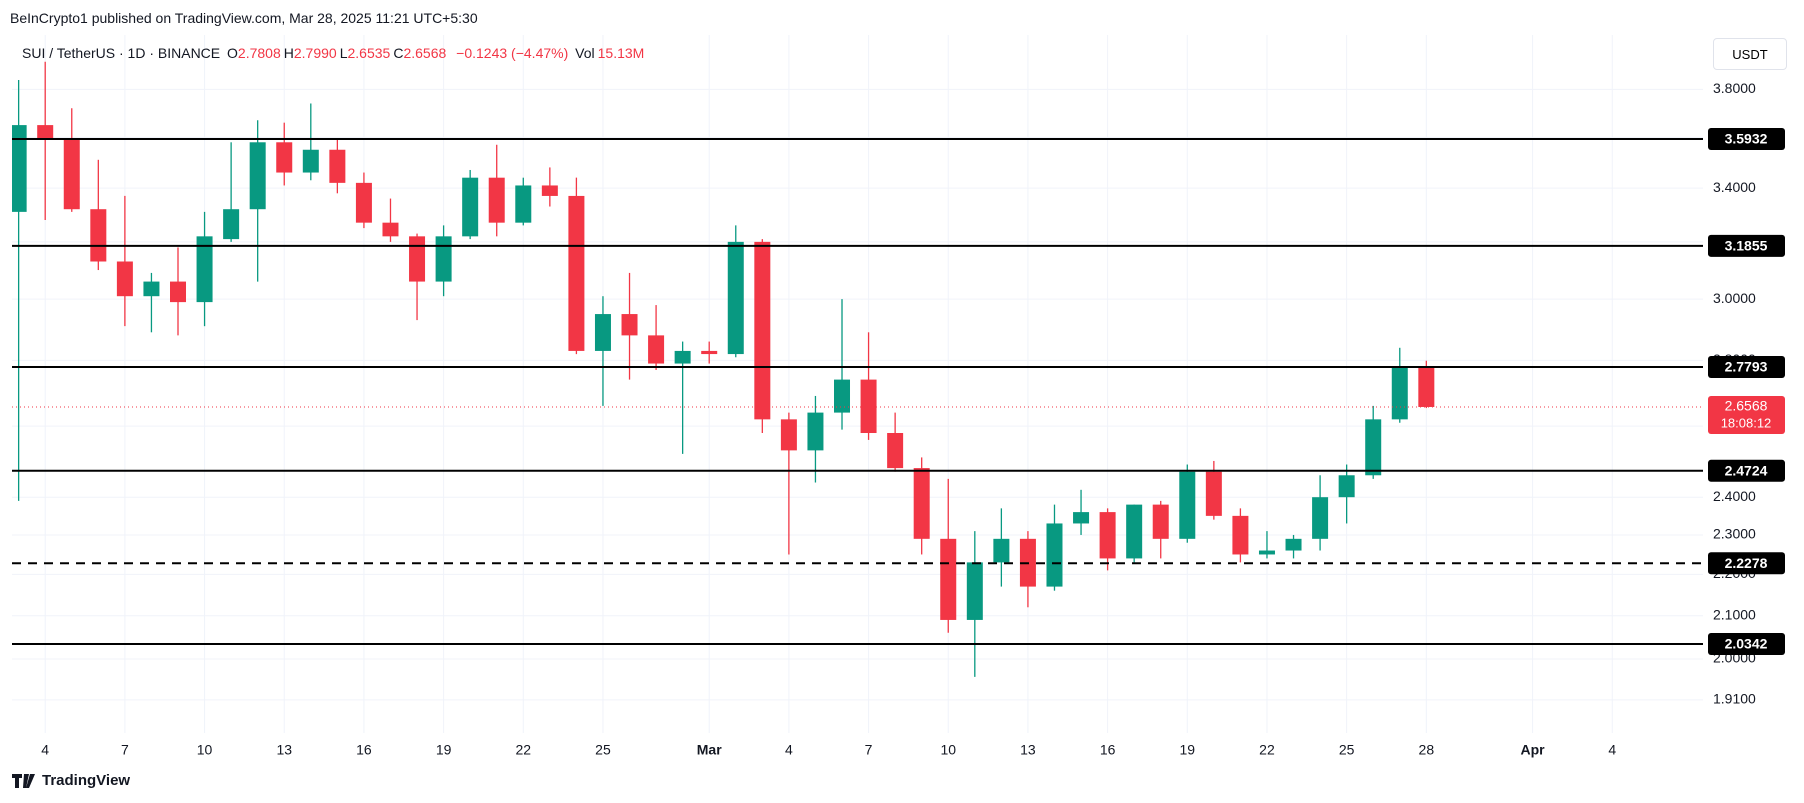 The height and width of the screenshot is (803, 1804). What do you see at coordinates (315, 53) in the screenshot?
I see `ohlc-value: 2.7990` at bounding box center [315, 53].